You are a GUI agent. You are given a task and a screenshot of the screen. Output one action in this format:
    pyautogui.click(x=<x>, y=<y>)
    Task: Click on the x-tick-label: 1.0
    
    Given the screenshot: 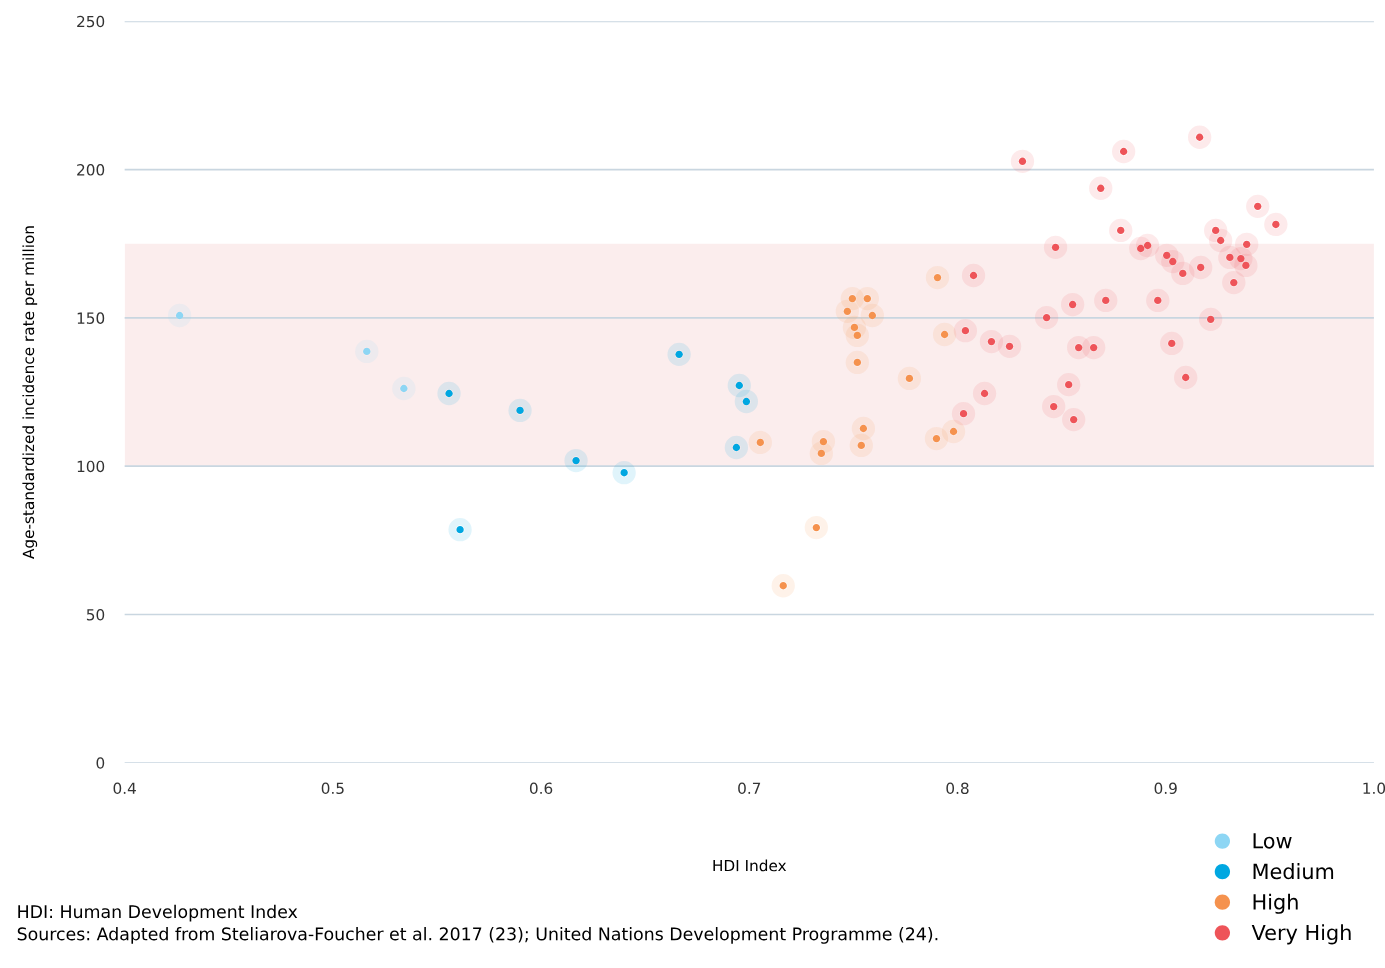 What is the action you would take?
    pyautogui.click(x=1374, y=788)
    